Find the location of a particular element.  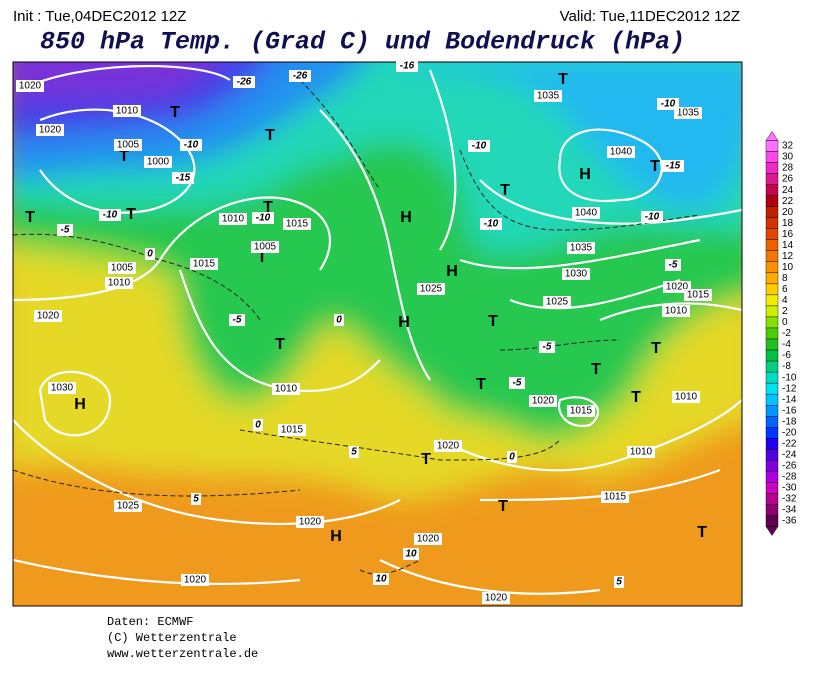

isobar-label: 1040 is located at coordinates (621, 152).